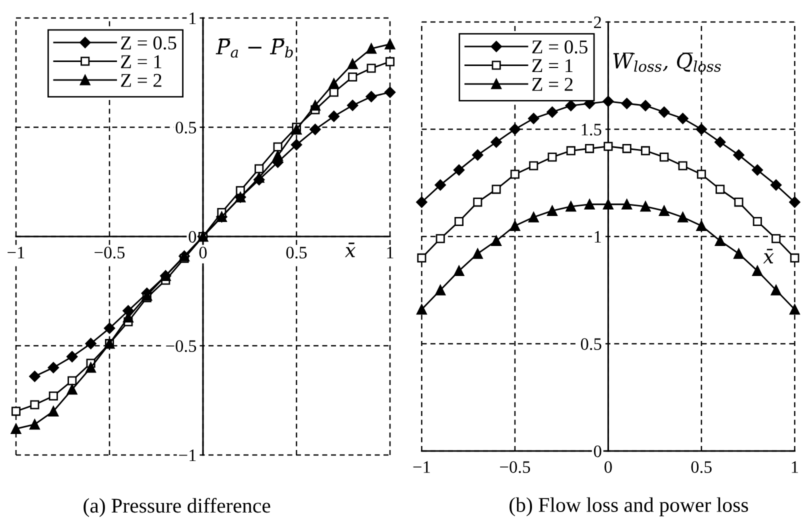 Image resolution: width=809 pixels, height=518 pixels. Describe the element at coordinates (187, 456) in the screenshot. I see `y-tick-label: −1` at that location.